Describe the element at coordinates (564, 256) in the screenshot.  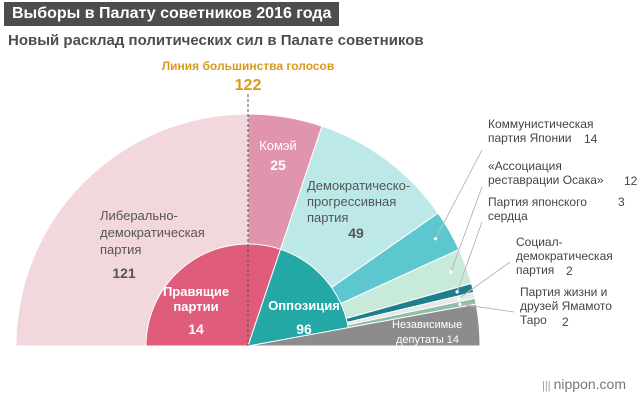
I see `sdp-label: Социал-демократическая партия` at that location.